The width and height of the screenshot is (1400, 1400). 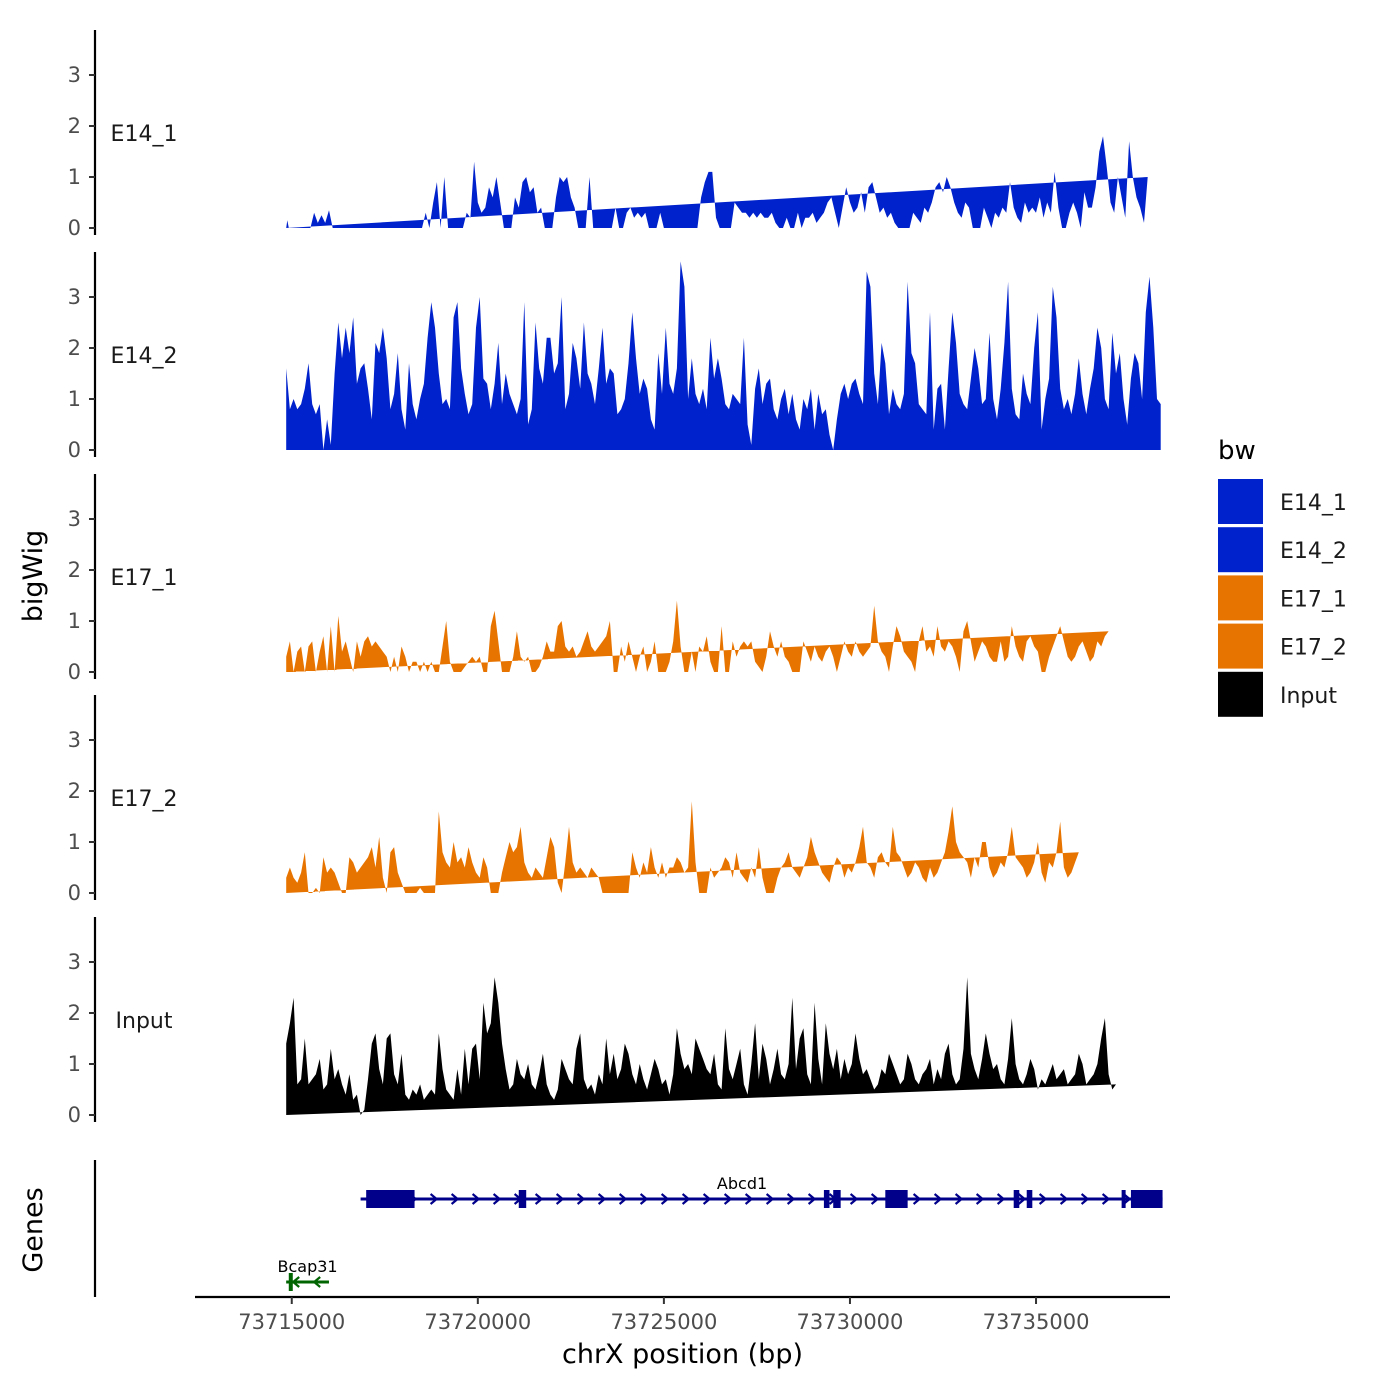 What do you see at coordinates (291, 1322) in the screenshot?
I see `x-tick-label: 73715000` at bounding box center [291, 1322].